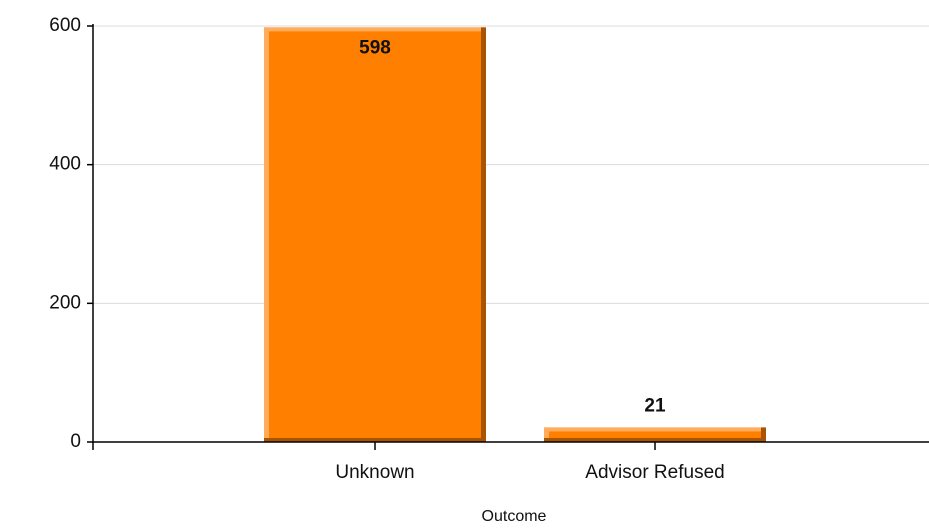  What do you see at coordinates (655, 405) in the screenshot?
I see `value-label: 21` at bounding box center [655, 405].